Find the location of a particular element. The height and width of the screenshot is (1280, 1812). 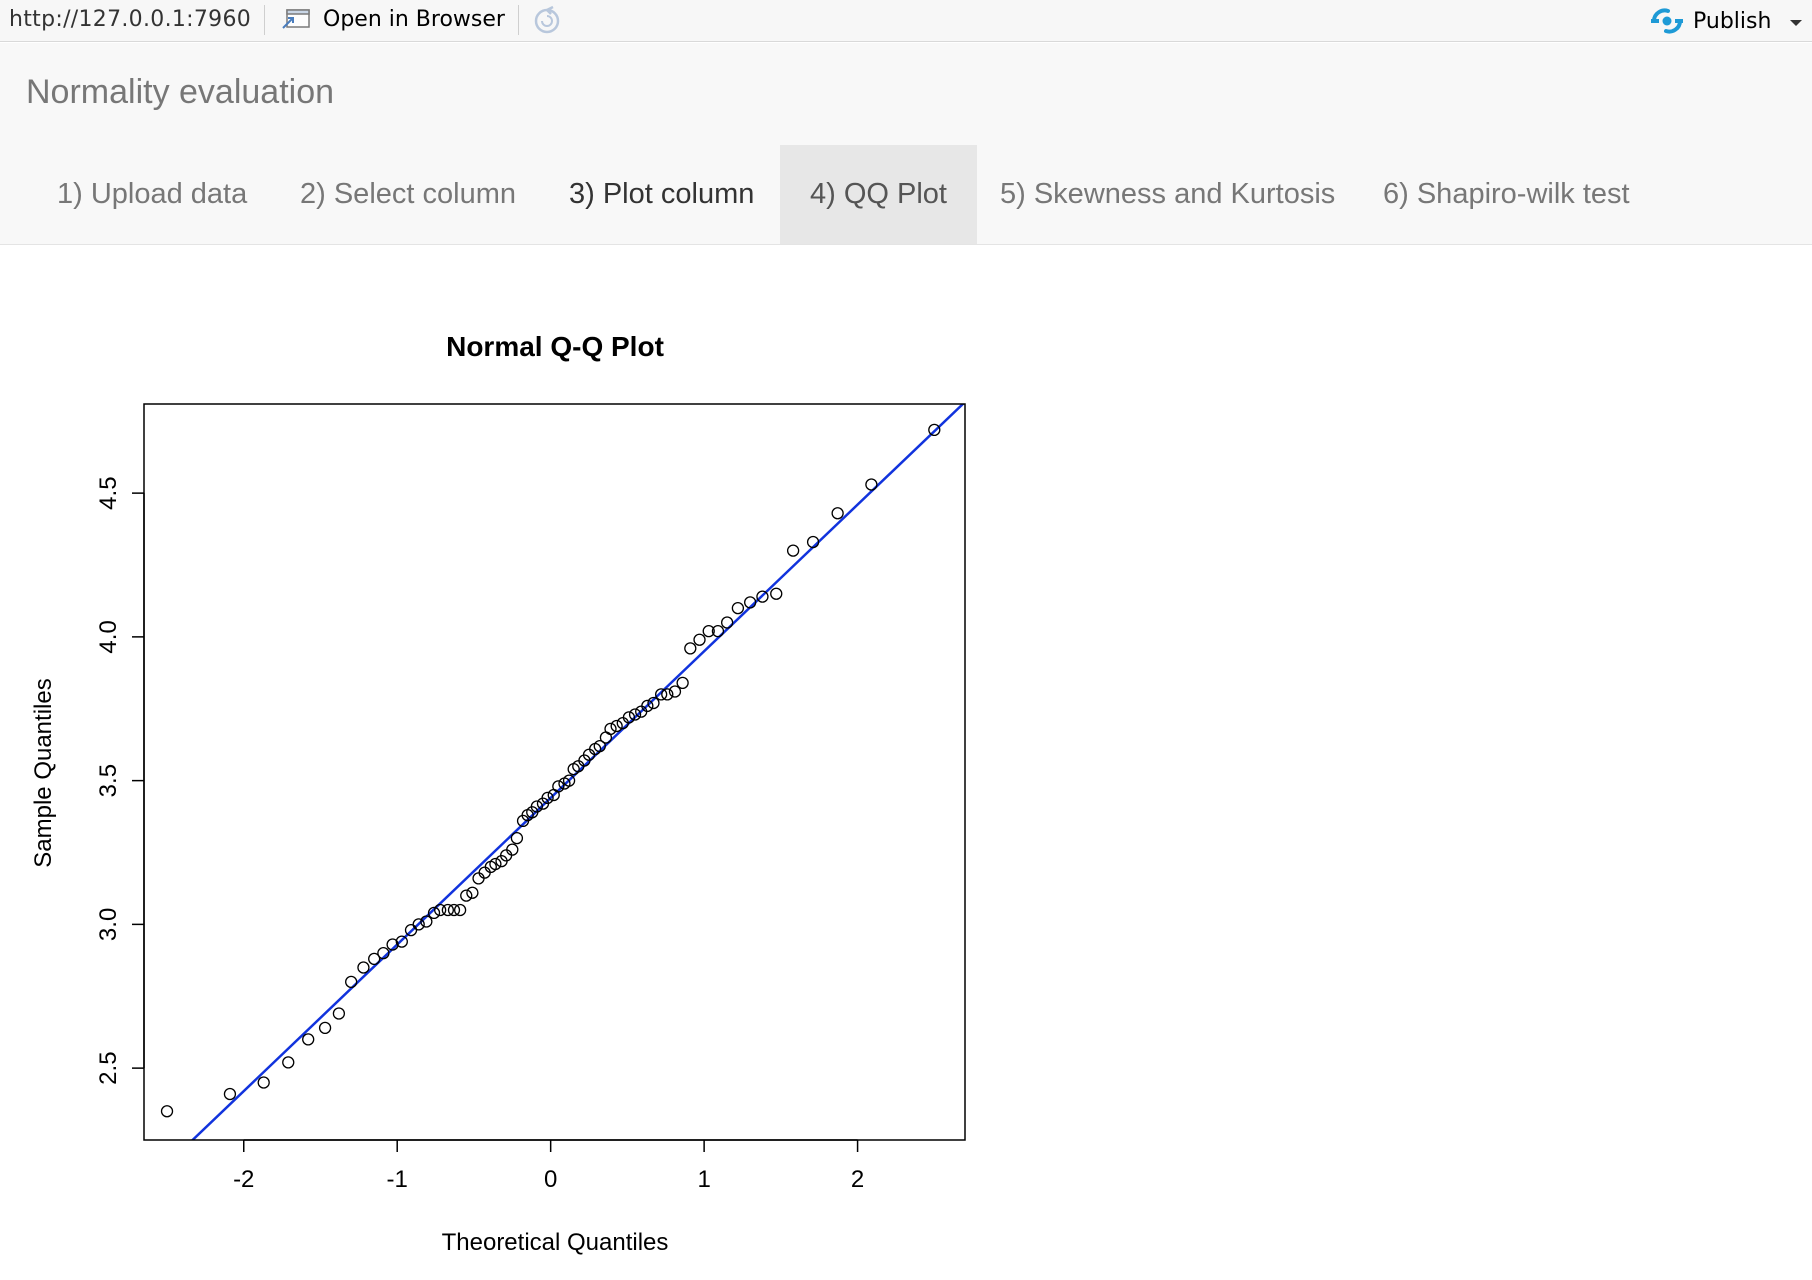

x-tick-label: 1 is located at coordinates (703, 1179).